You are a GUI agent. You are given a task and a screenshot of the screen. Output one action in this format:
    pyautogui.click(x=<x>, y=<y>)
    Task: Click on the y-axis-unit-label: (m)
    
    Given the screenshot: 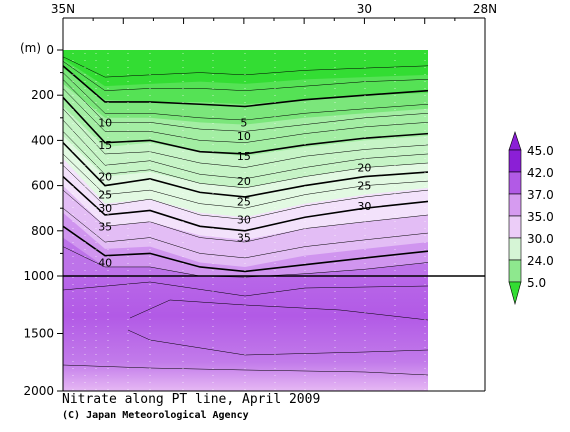 What is the action you would take?
    pyautogui.click(x=30, y=48)
    